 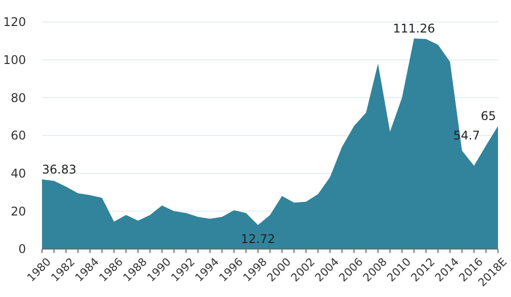 I want to click on y-tick-label: 120, so click(x=14, y=22).